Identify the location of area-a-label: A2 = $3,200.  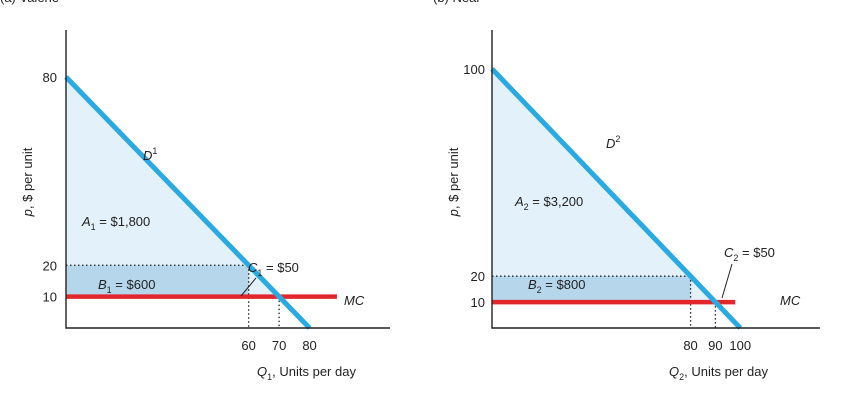
(548, 203).